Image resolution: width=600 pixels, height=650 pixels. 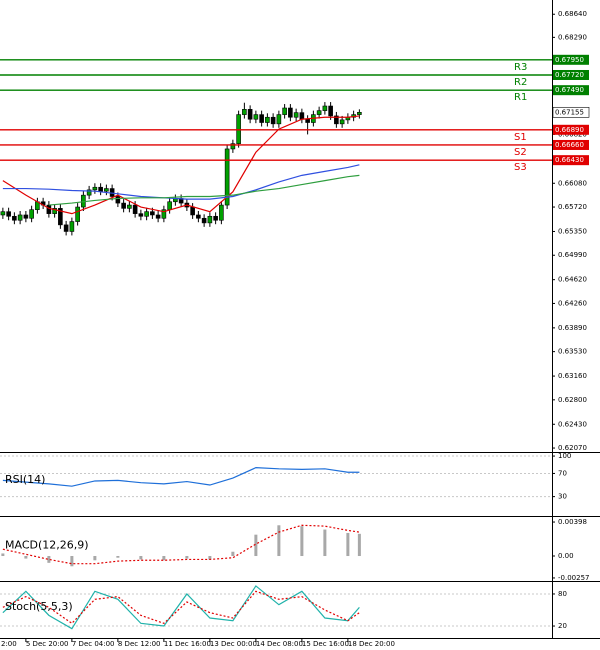 I want to click on y-tick-label: 0.00398, so click(x=572, y=522).